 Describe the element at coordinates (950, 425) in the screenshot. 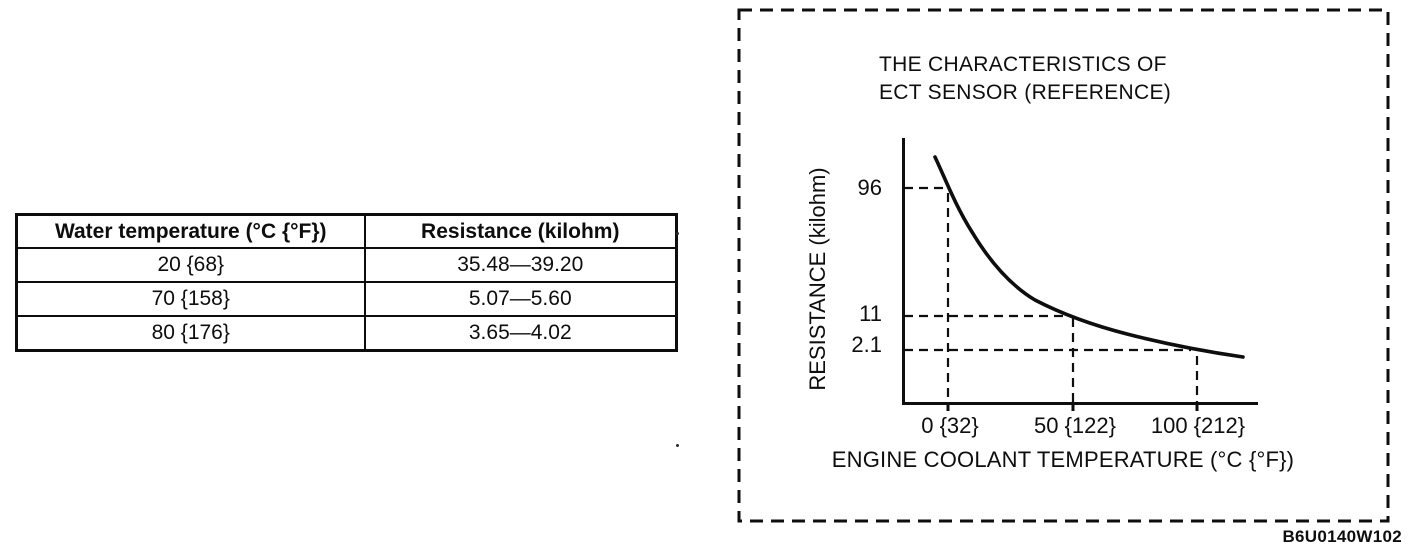

I see `x-tick-label-0: 0 {32}` at that location.